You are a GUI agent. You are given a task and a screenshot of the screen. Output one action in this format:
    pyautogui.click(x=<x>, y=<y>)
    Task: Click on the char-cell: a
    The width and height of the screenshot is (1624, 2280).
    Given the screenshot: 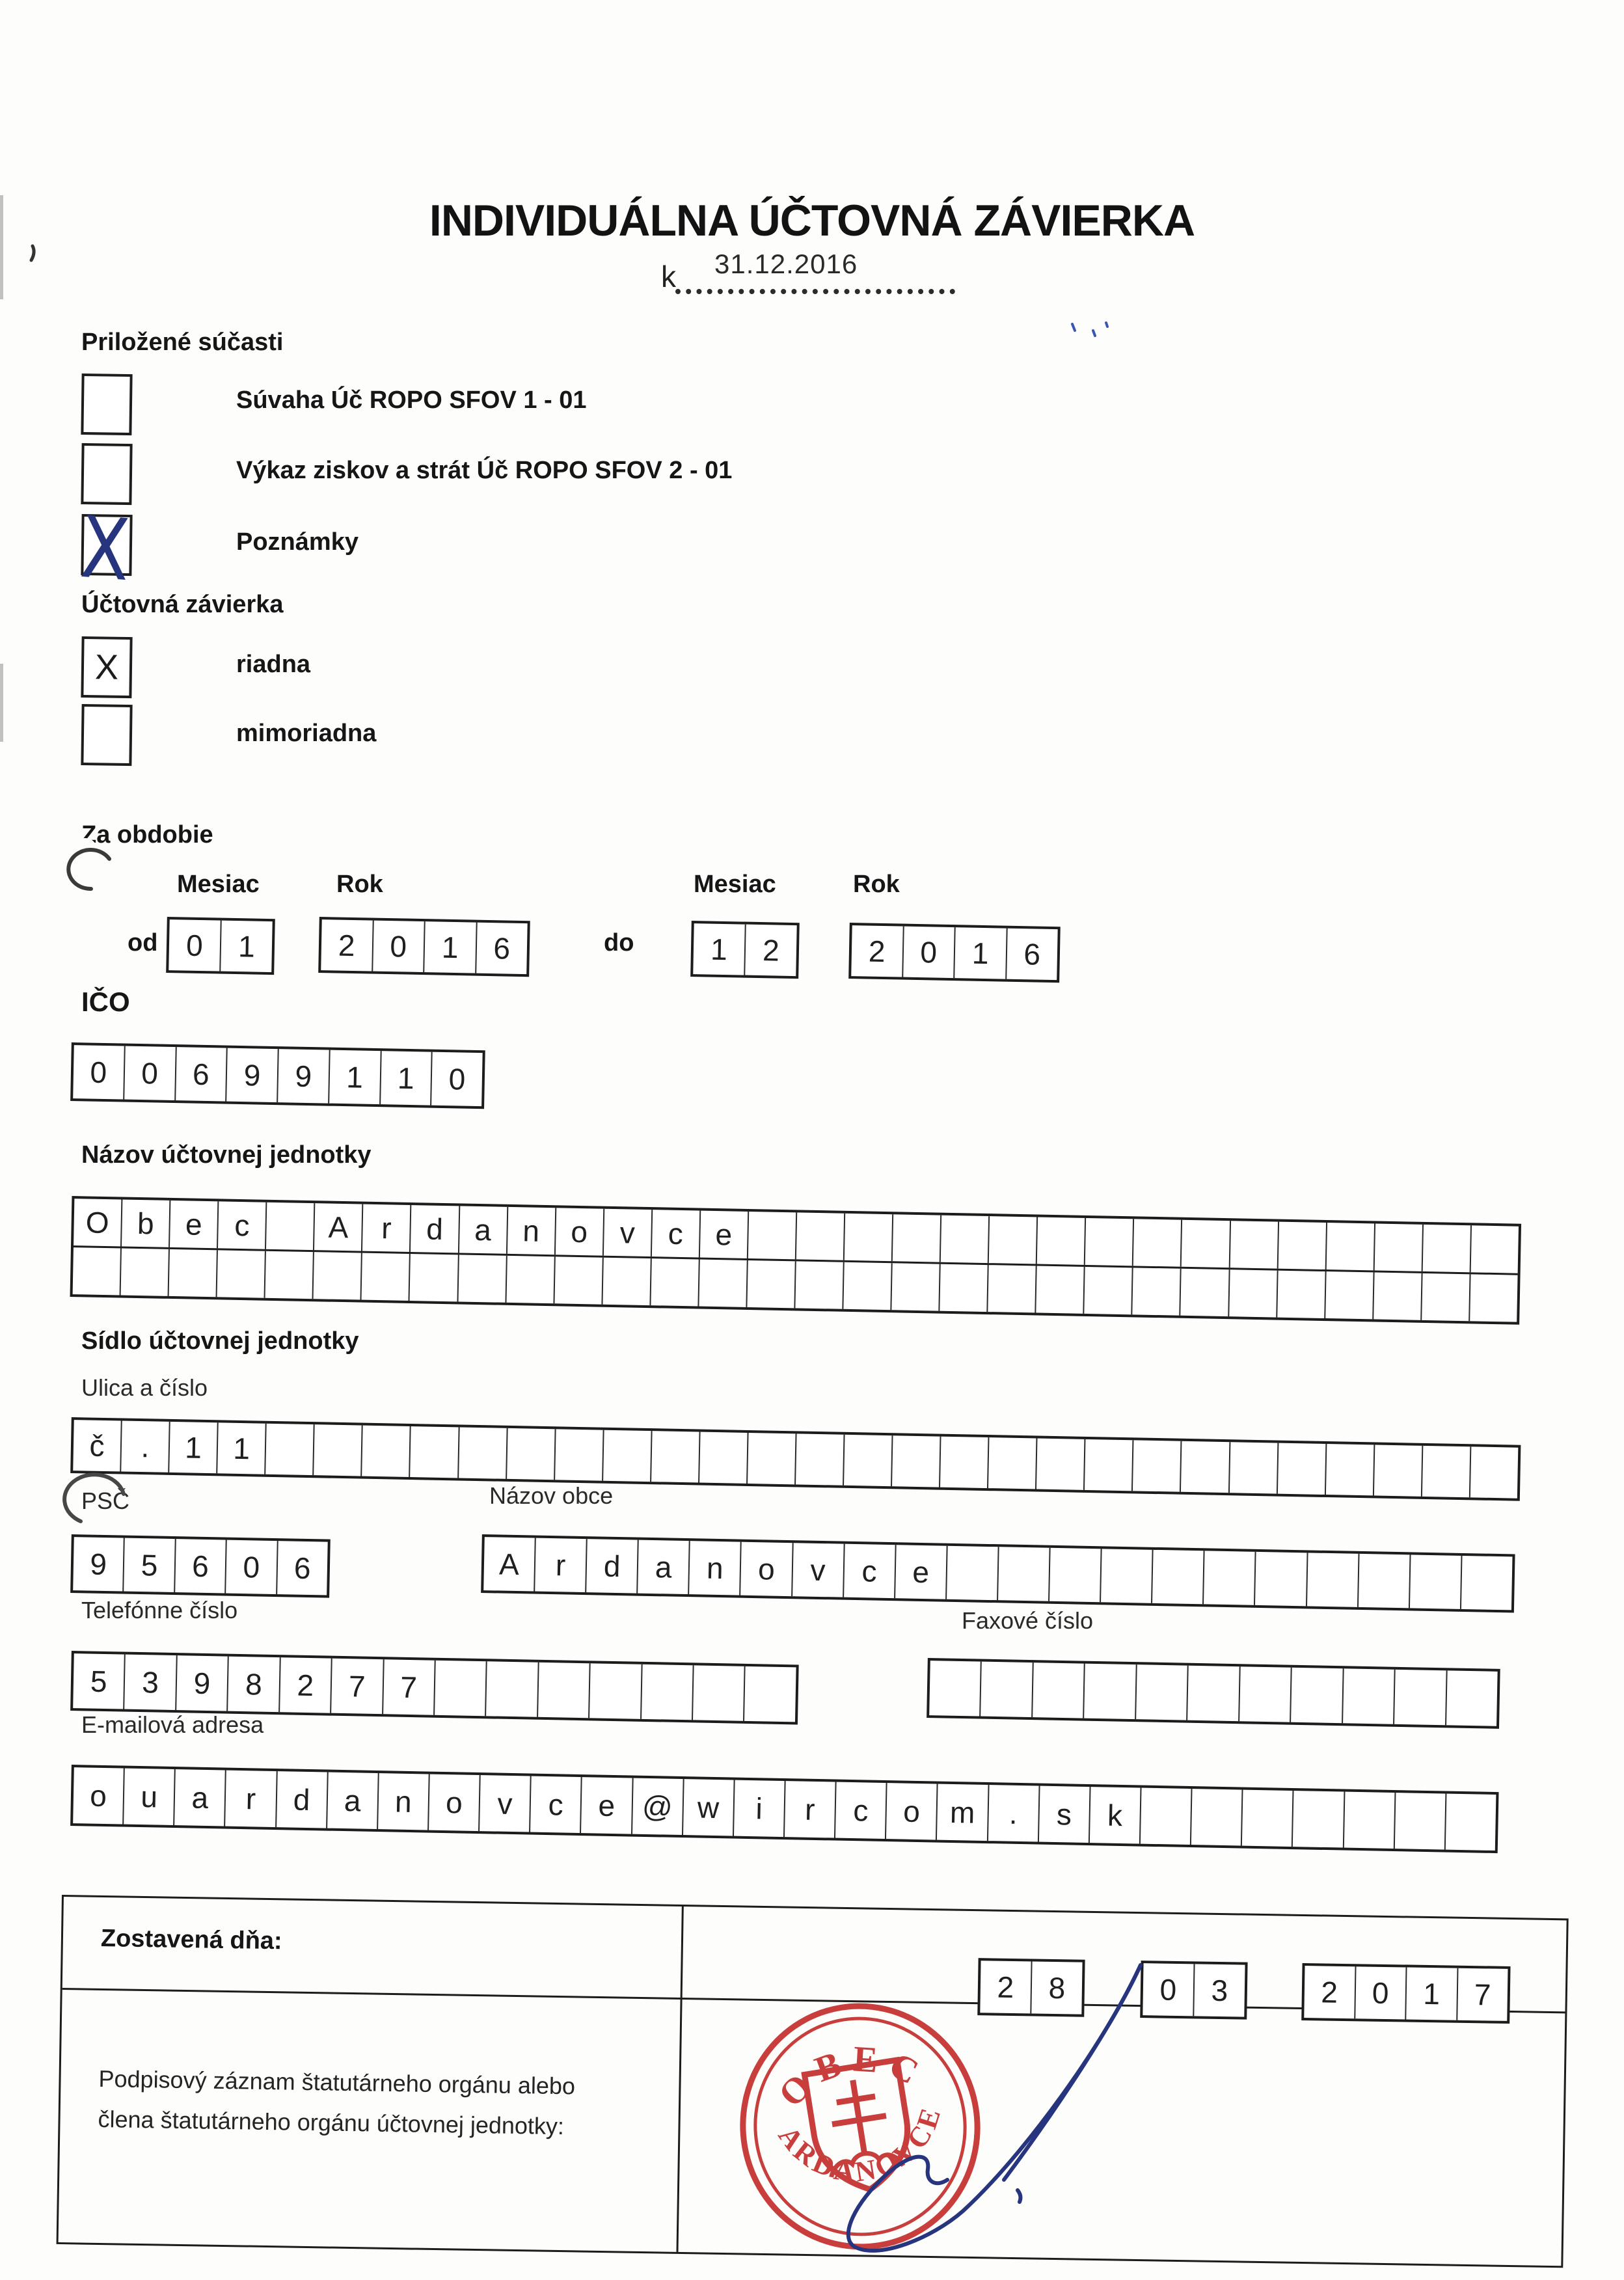 What is the action you would take?
    pyautogui.click(x=199, y=1797)
    